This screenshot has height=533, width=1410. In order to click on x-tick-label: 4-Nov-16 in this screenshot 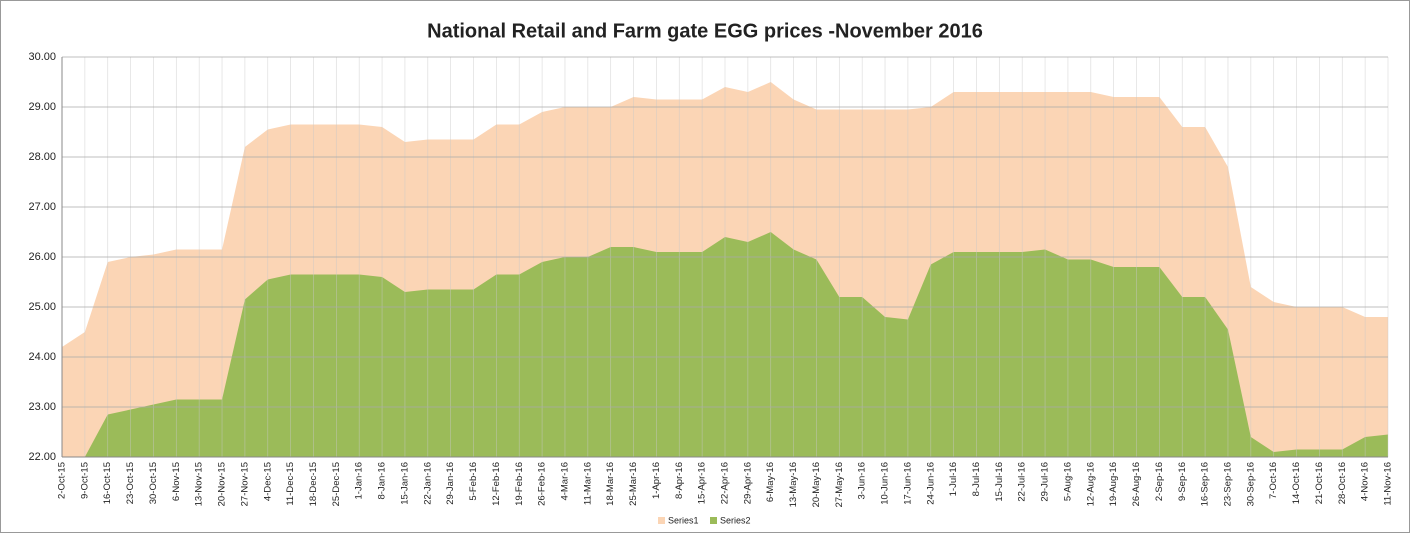, I will do `click(1365, 481)`.